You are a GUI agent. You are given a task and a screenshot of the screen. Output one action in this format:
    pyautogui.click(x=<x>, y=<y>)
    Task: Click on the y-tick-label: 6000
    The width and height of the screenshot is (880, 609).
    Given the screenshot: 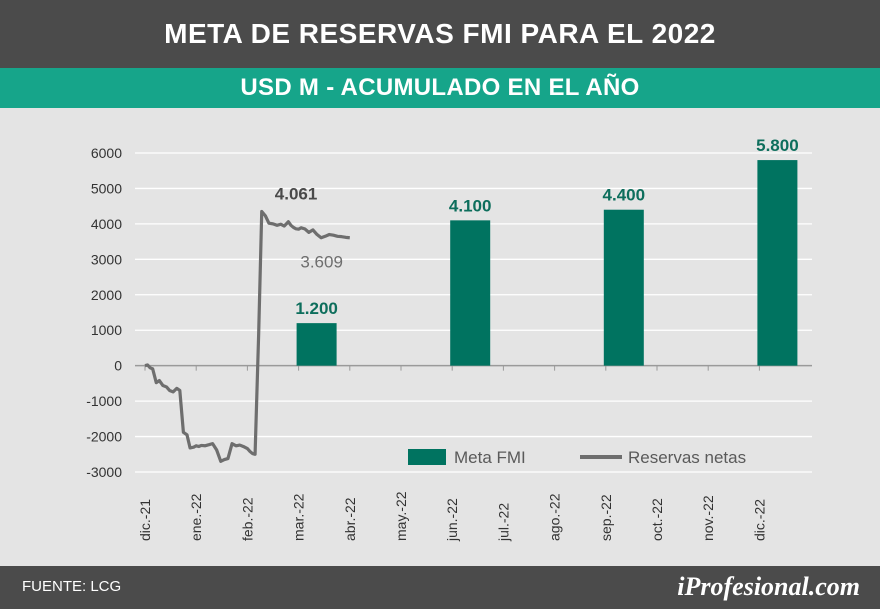 What is the action you would take?
    pyautogui.click(x=106, y=153)
    